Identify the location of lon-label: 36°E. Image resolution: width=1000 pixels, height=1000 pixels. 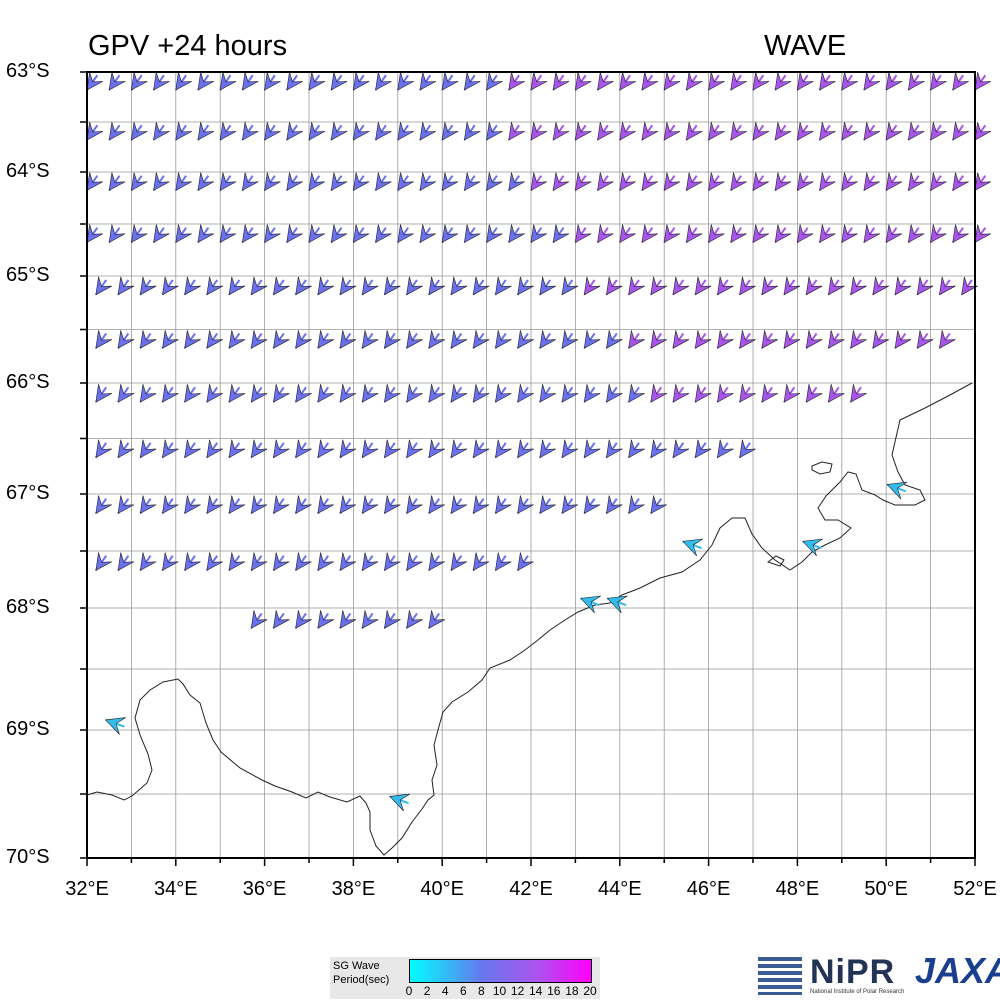
(264, 889).